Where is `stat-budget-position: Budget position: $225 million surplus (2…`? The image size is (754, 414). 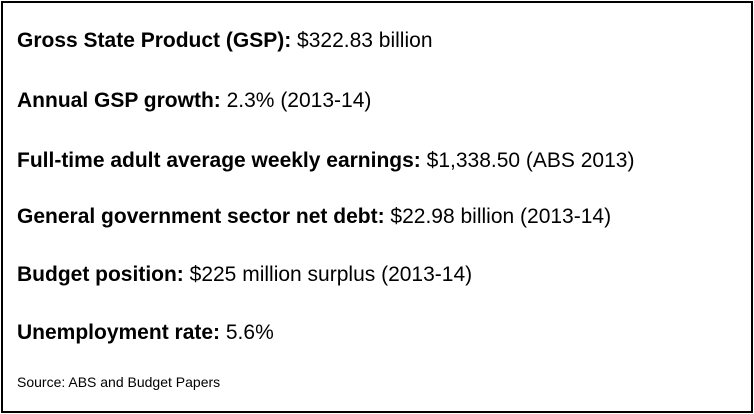
stat-budget-position: Budget position: $225 million surplus (2… is located at coordinates (244, 275).